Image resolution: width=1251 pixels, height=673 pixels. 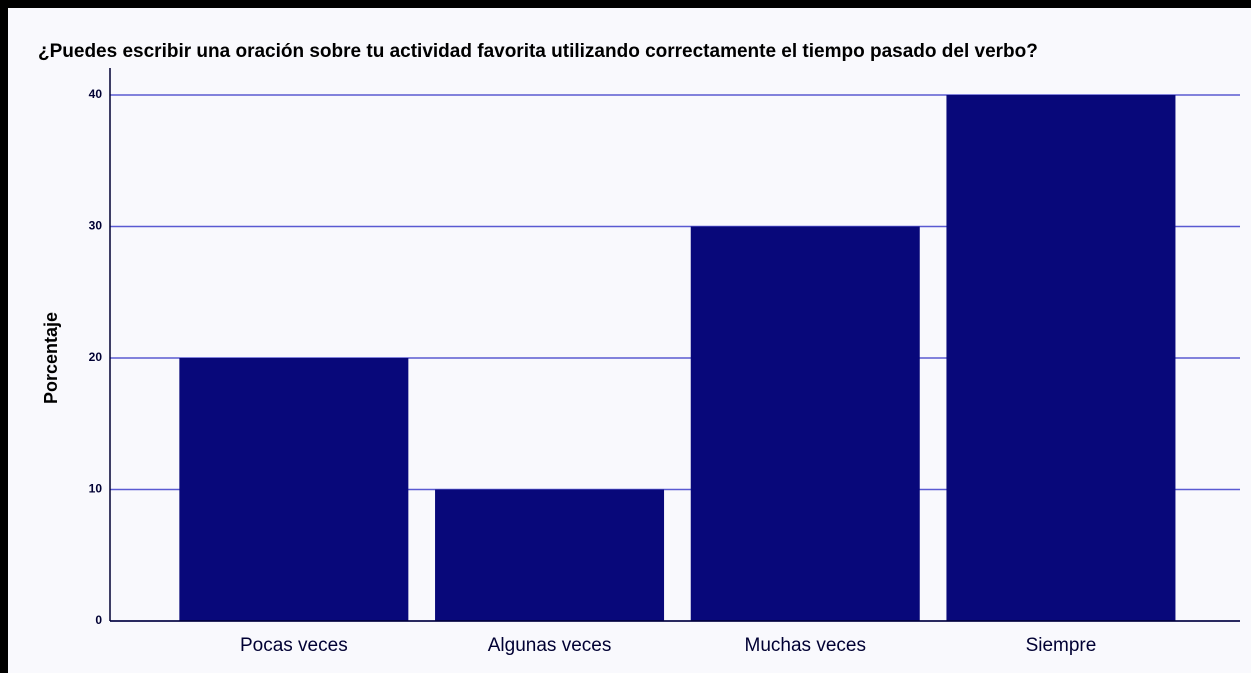 I want to click on x-tick-label: Muchas veces, so click(x=805, y=645).